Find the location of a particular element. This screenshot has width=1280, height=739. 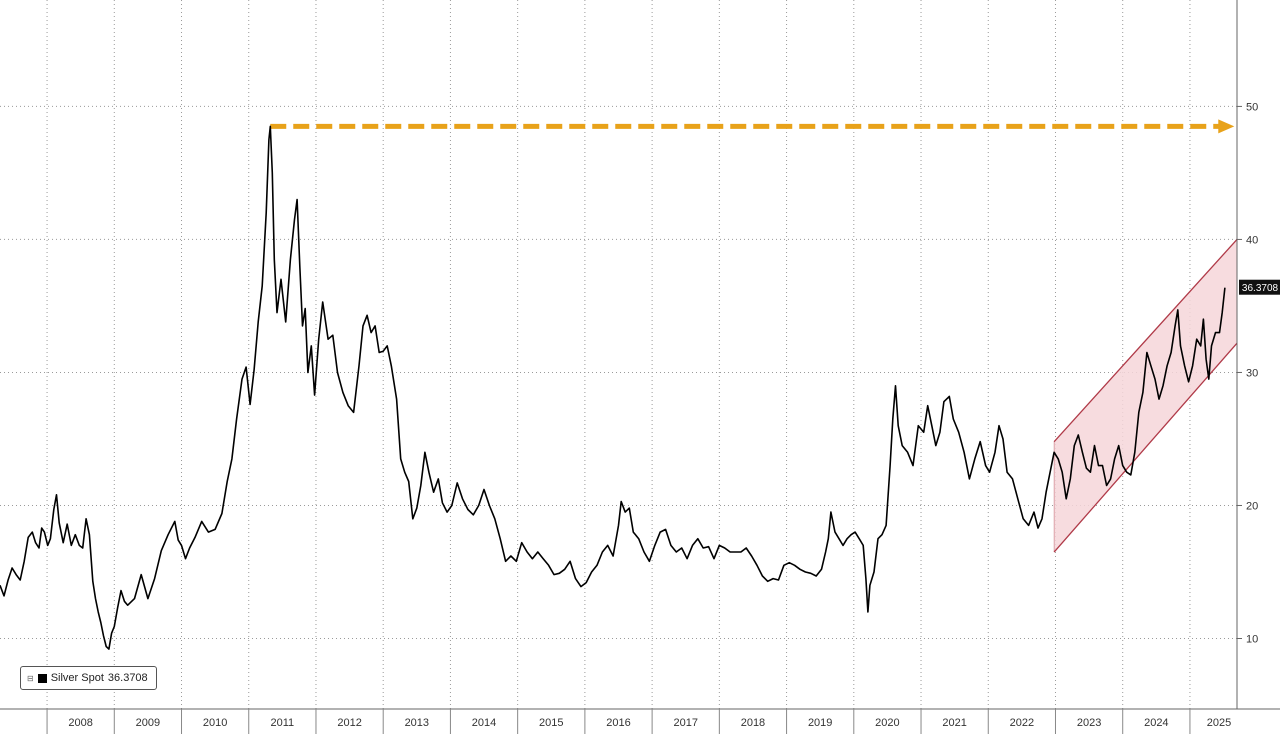

x-tick-label: 2015 is located at coordinates (551, 723).